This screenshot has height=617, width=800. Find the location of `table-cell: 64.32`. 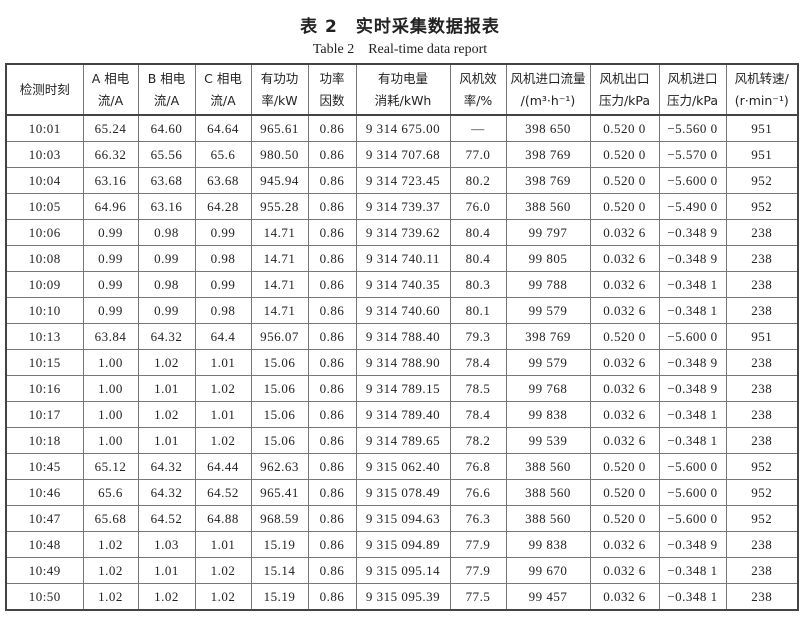

table-cell: 64.32 is located at coordinates (166, 336).